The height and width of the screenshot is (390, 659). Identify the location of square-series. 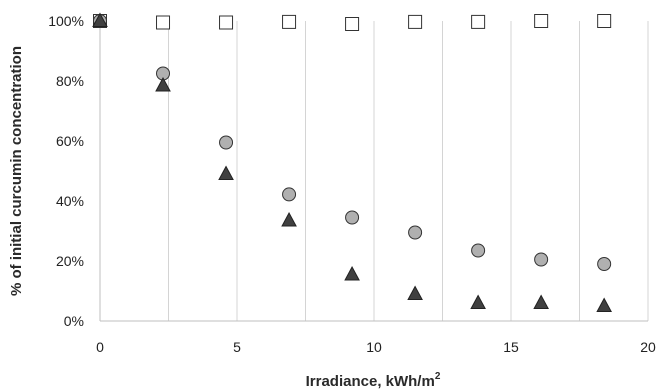
(352, 22).